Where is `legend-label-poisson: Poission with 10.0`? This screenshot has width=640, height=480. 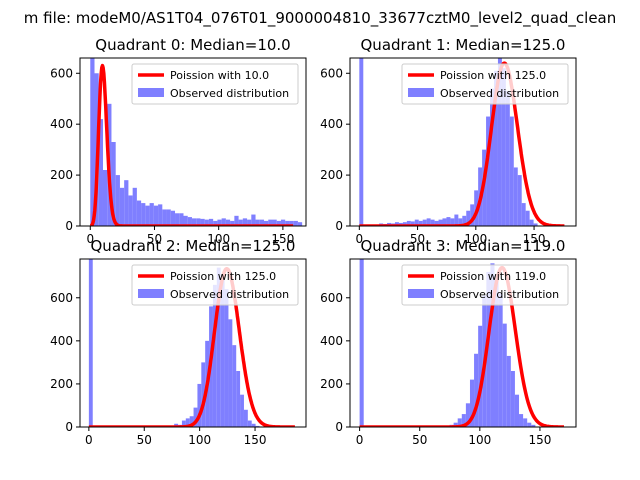 legend-label-poisson: Poission with 10.0 is located at coordinates (219, 75).